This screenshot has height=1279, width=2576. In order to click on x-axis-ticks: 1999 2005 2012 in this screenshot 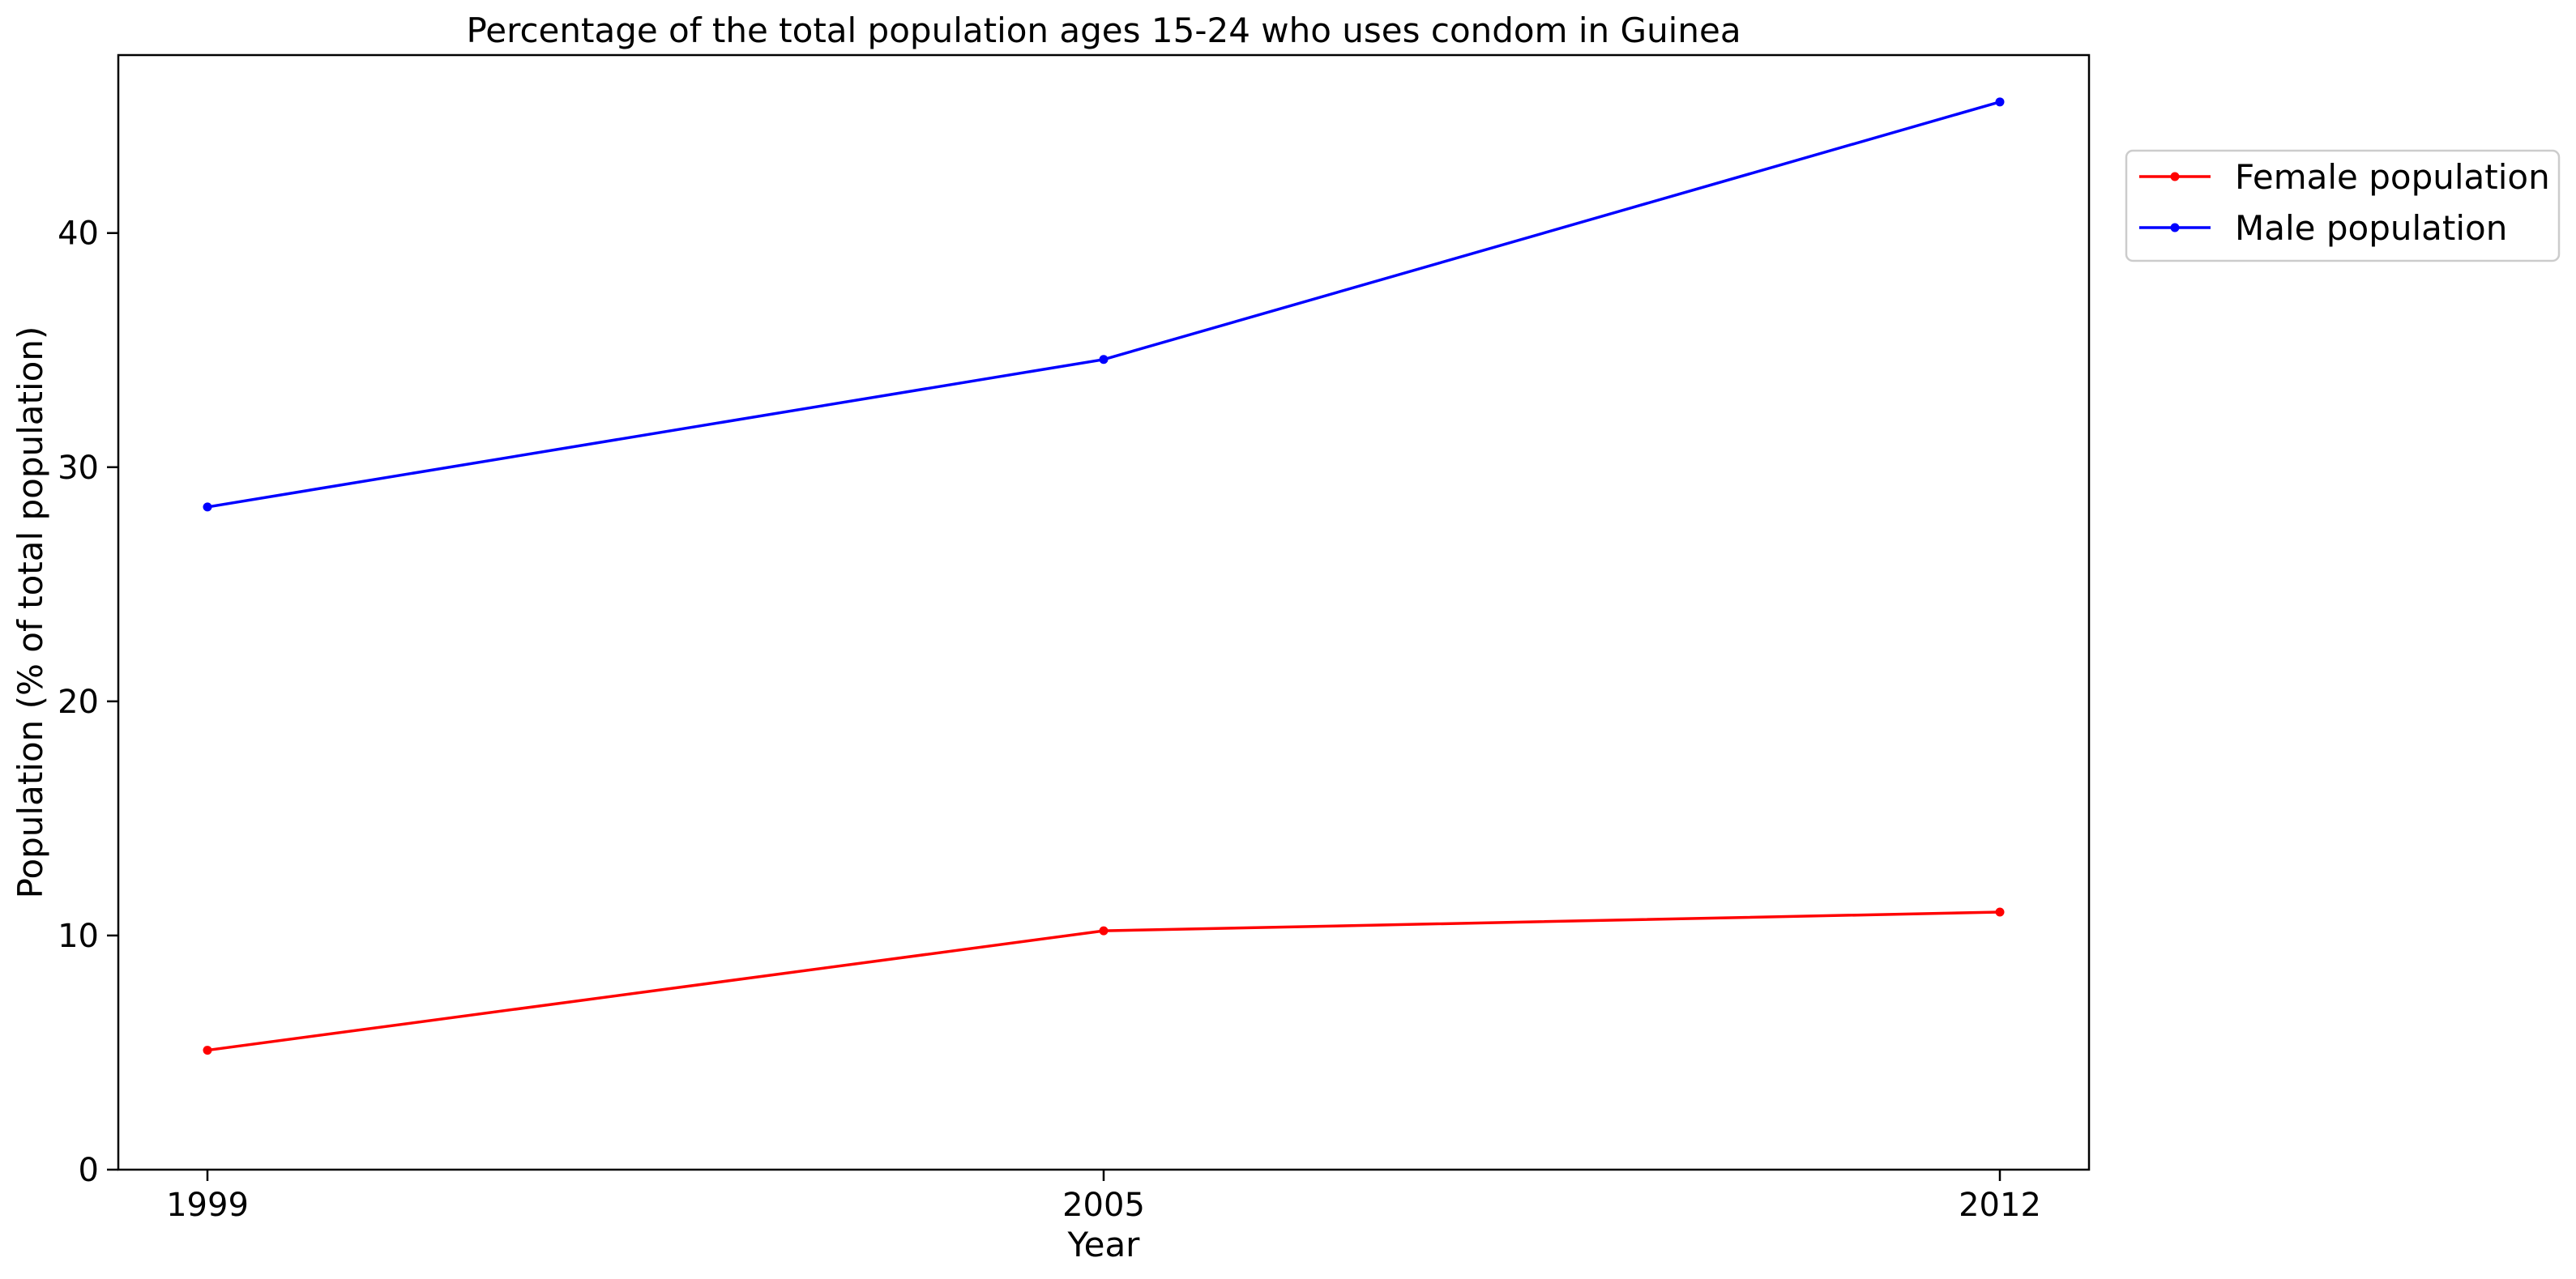, I will do `click(1103, 1197)`.